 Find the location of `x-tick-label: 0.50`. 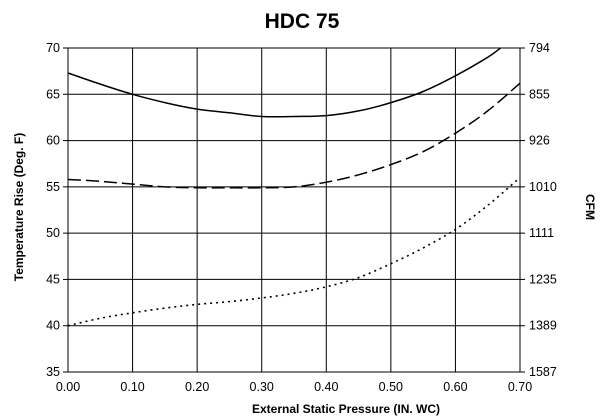

x-tick-label: 0.50 is located at coordinates (391, 387).